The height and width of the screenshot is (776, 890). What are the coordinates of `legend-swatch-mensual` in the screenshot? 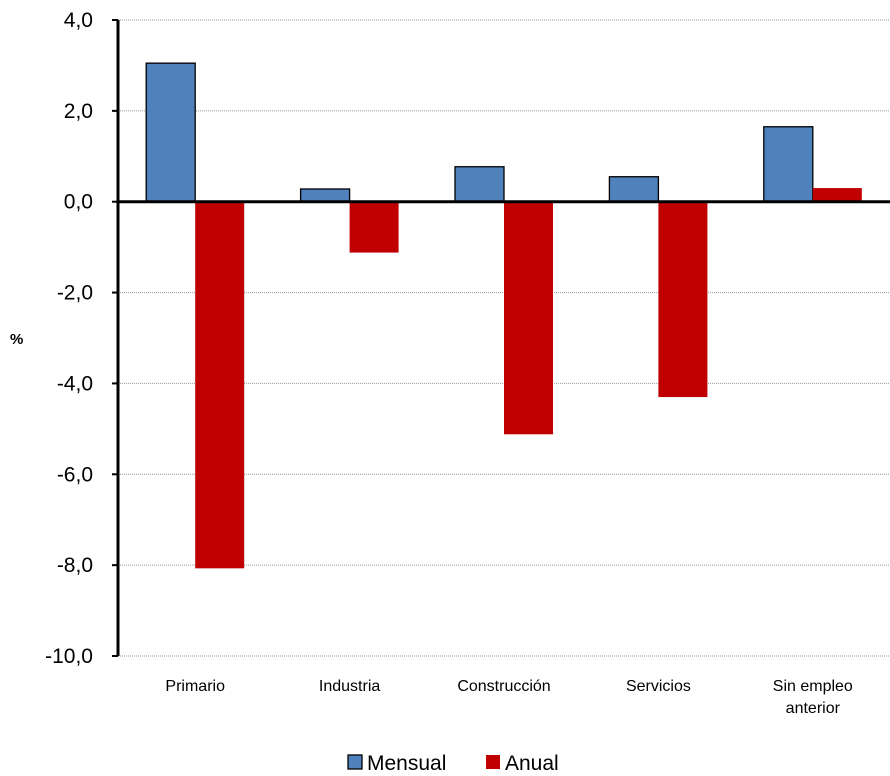 It's located at (355, 762).